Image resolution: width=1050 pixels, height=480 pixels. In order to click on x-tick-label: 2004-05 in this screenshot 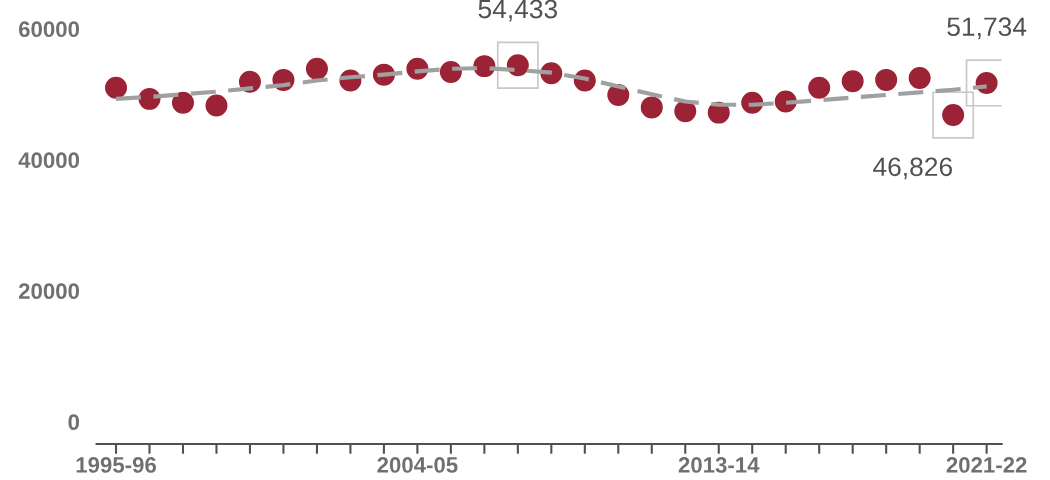, I will do `click(417, 465)`.